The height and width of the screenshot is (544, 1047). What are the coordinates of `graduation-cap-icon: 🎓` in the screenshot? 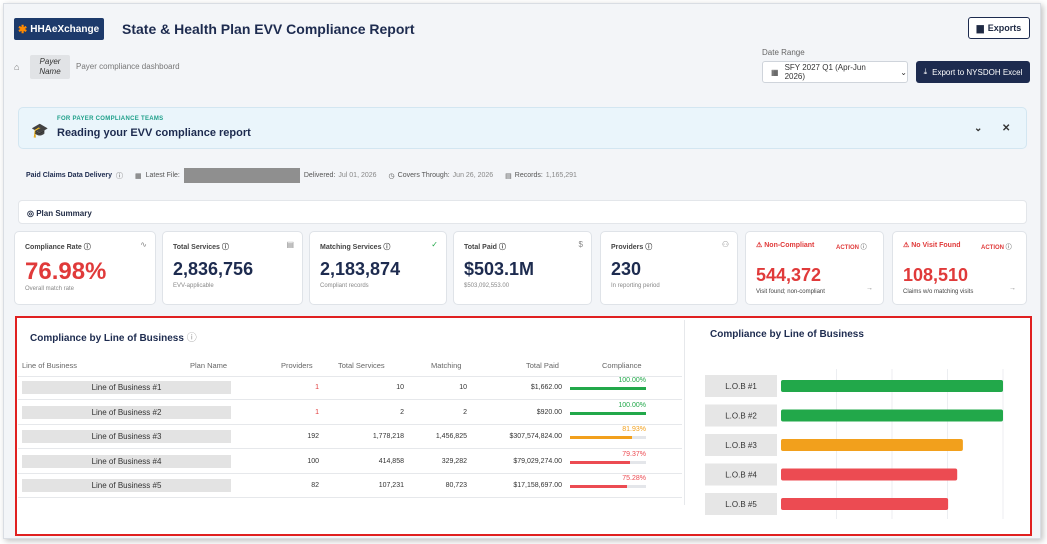 It's located at (40, 130).